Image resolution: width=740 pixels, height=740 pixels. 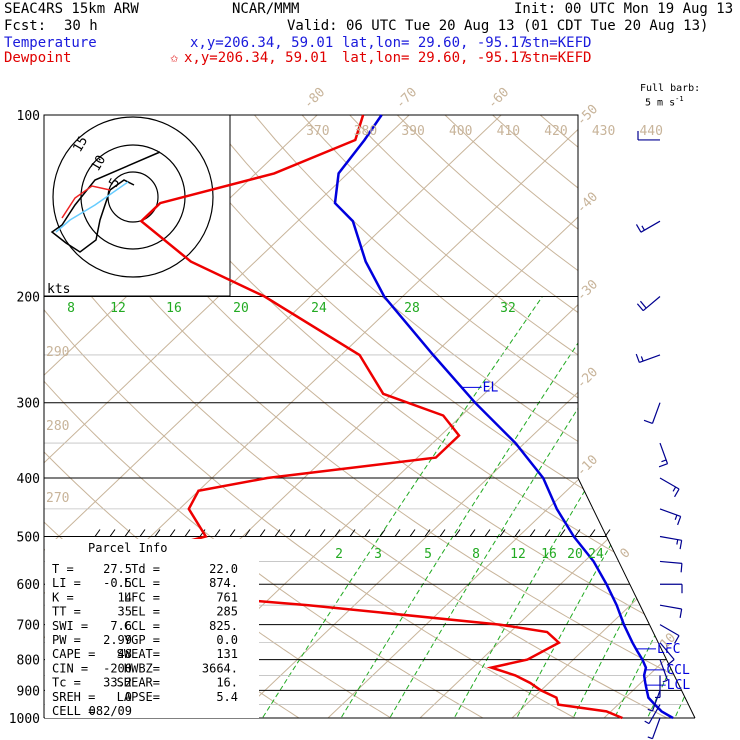 I want to click on parcel-row-value-right: 0.0, so click(x=227, y=640).